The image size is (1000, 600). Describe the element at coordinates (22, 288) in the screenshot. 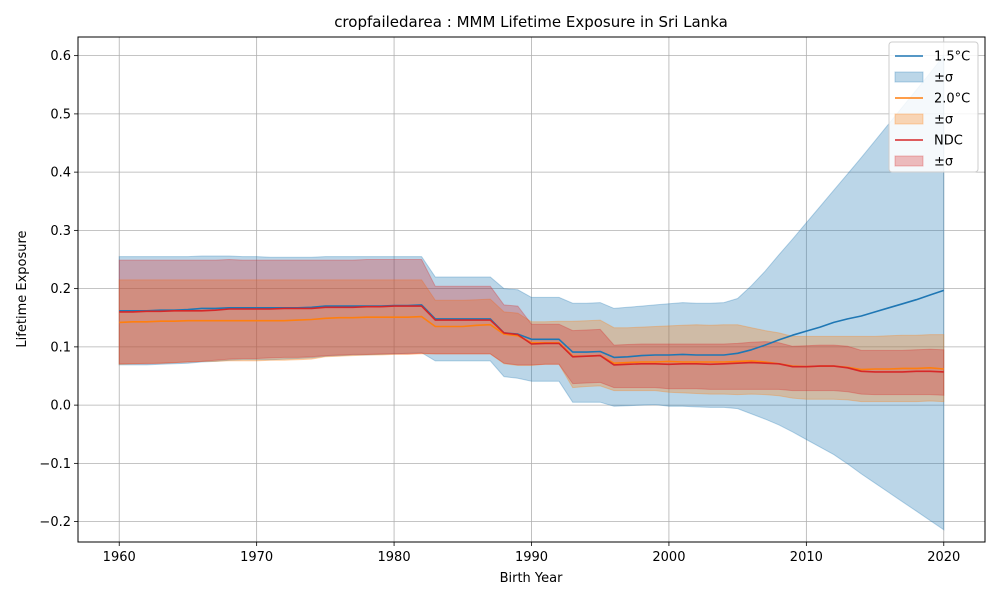

I see `y-axis-title: Lifetime Exposure` at that location.